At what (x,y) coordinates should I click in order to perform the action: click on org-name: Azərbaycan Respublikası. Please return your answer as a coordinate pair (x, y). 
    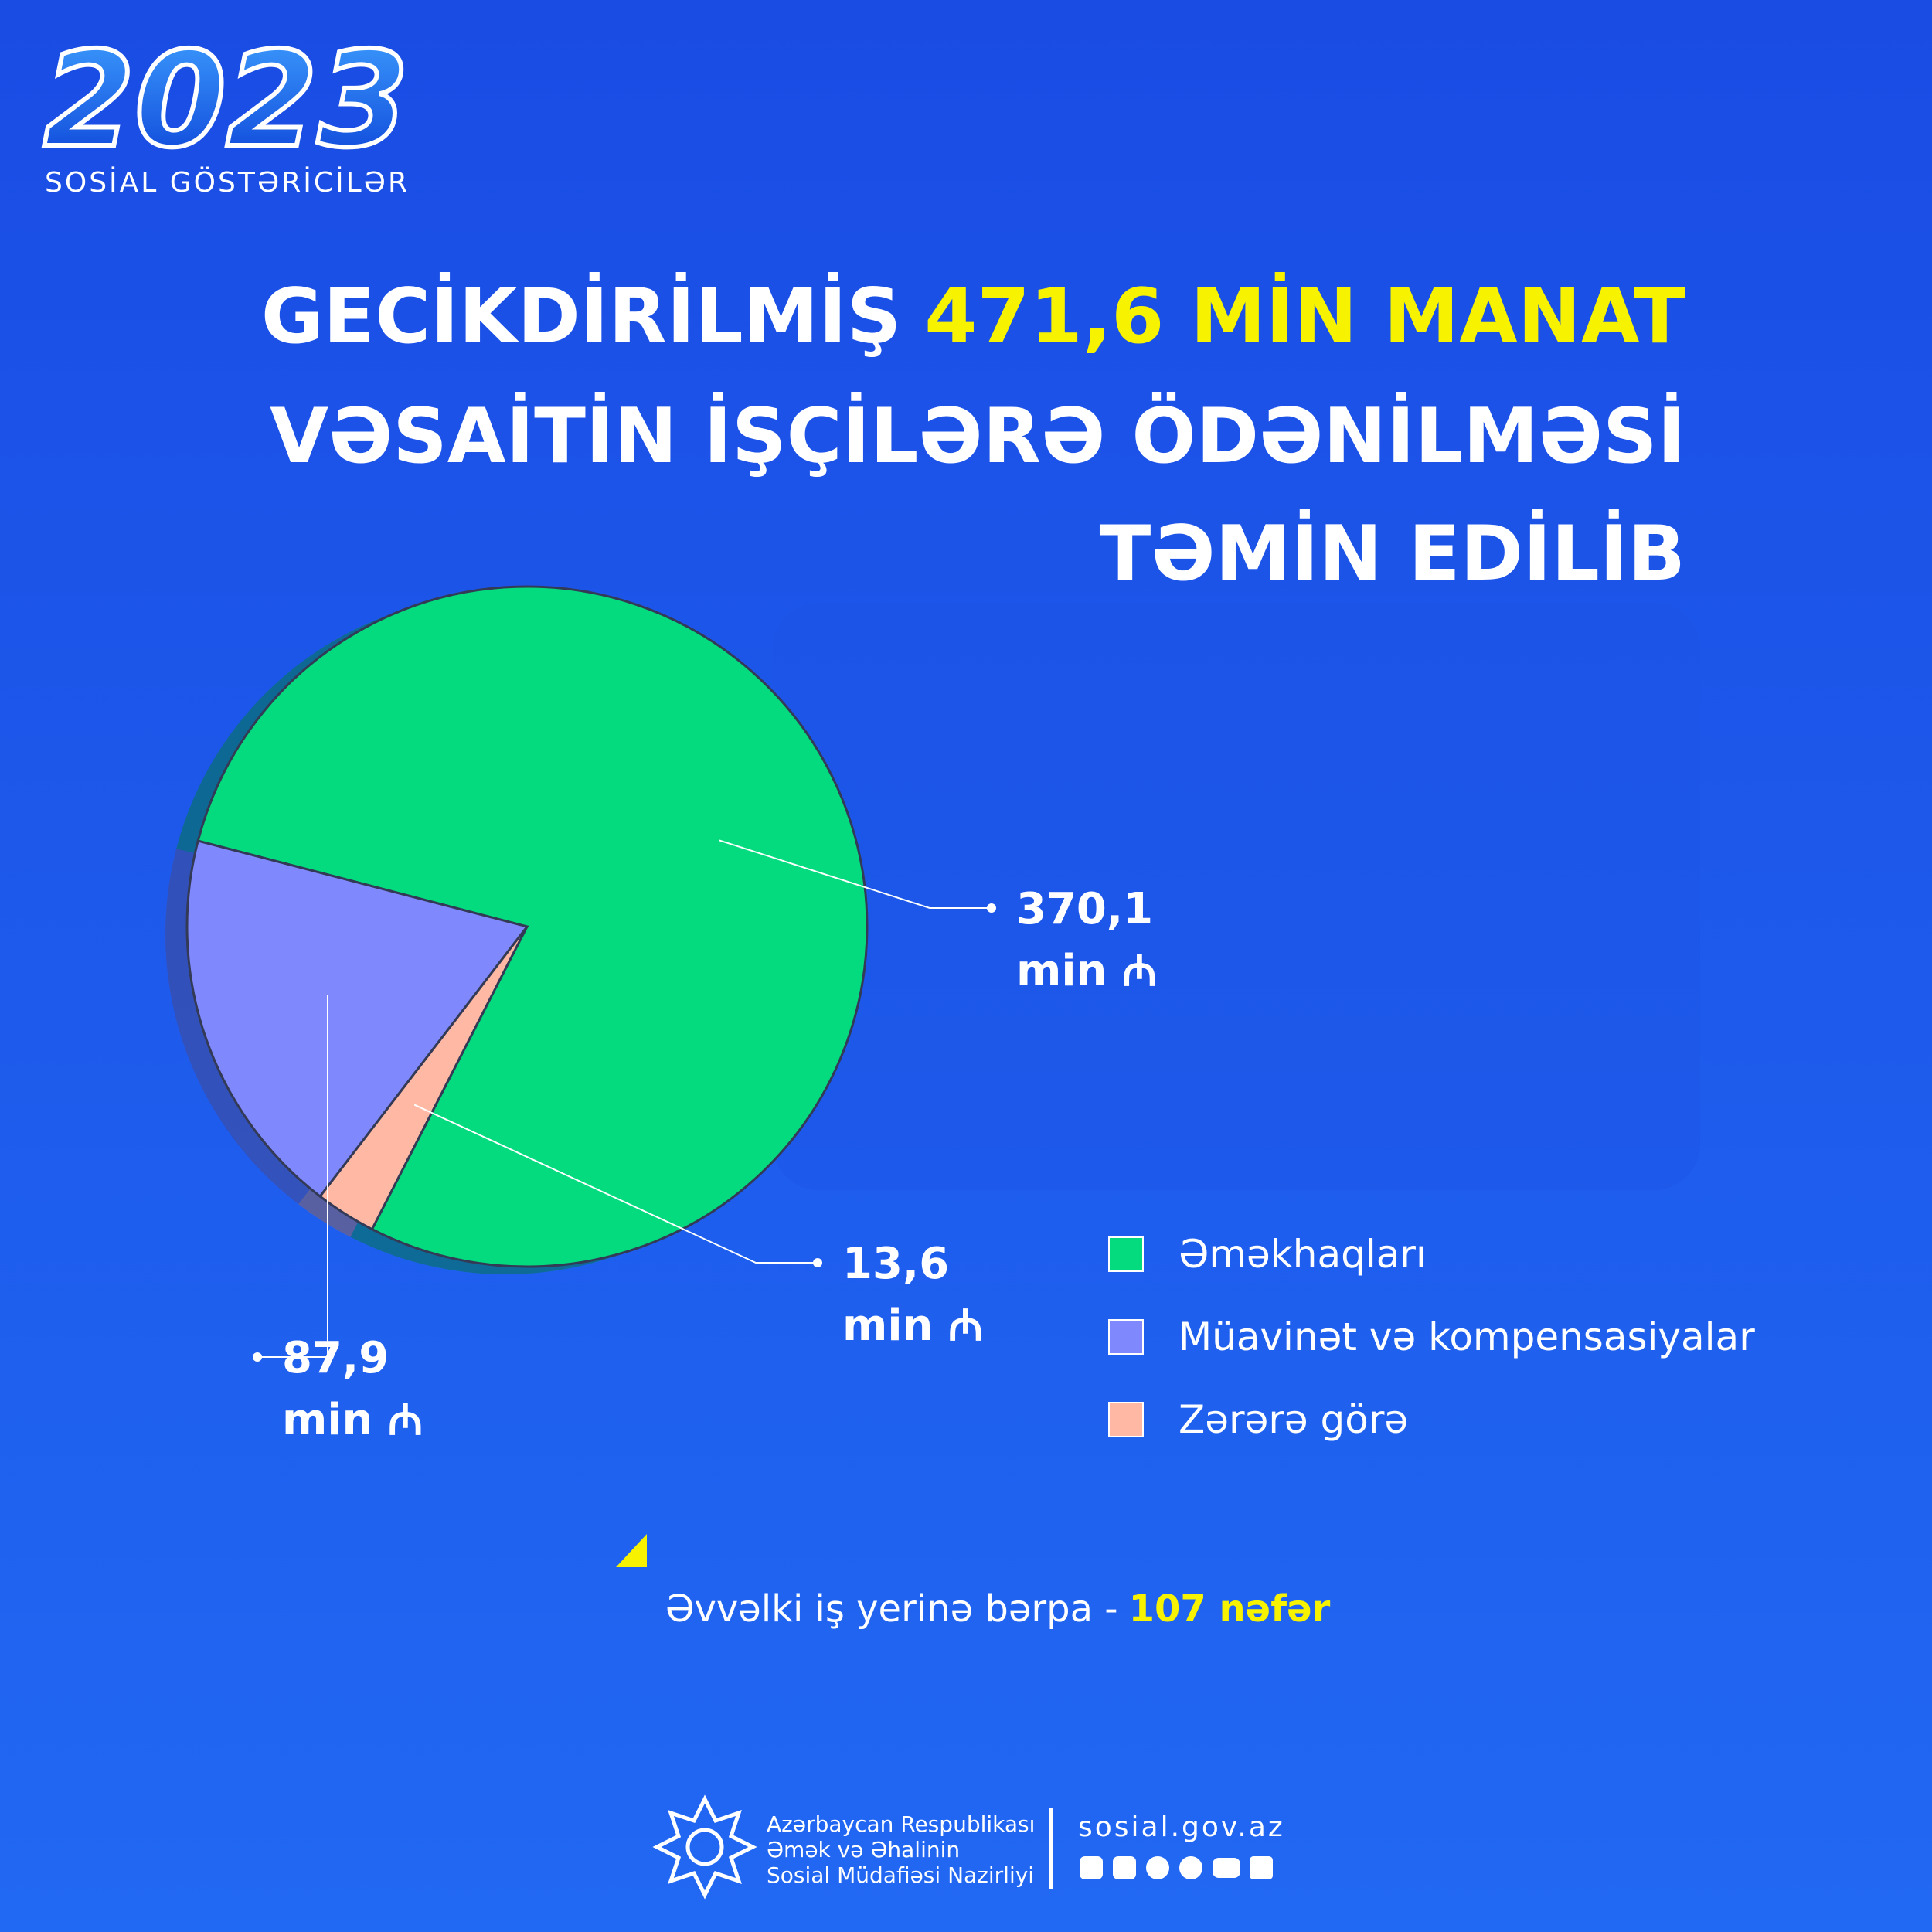
    Looking at the image, I should click on (901, 1824).